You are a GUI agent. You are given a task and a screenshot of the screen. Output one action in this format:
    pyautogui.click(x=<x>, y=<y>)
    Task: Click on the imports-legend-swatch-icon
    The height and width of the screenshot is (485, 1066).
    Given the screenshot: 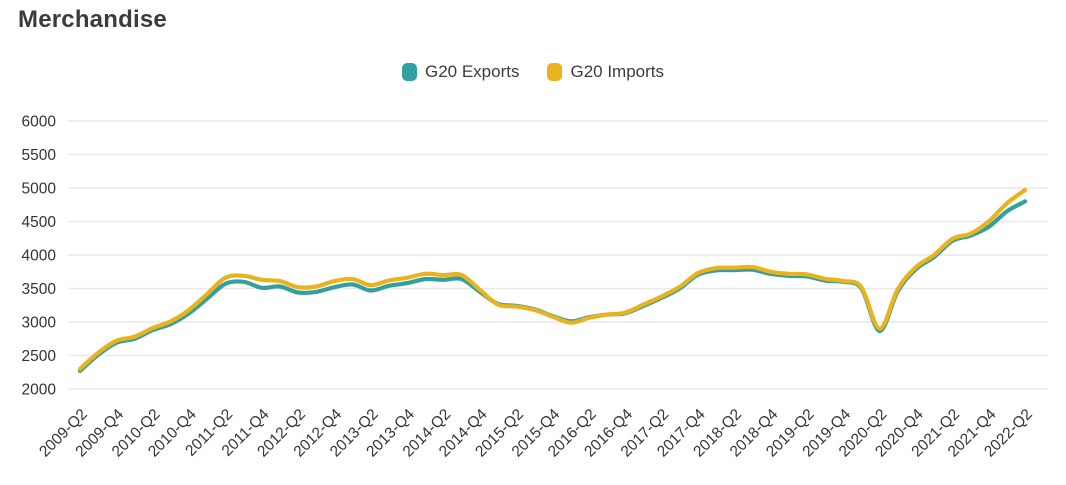 What is the action you would take?
    pyautogui.click(x=555, y=72)
    